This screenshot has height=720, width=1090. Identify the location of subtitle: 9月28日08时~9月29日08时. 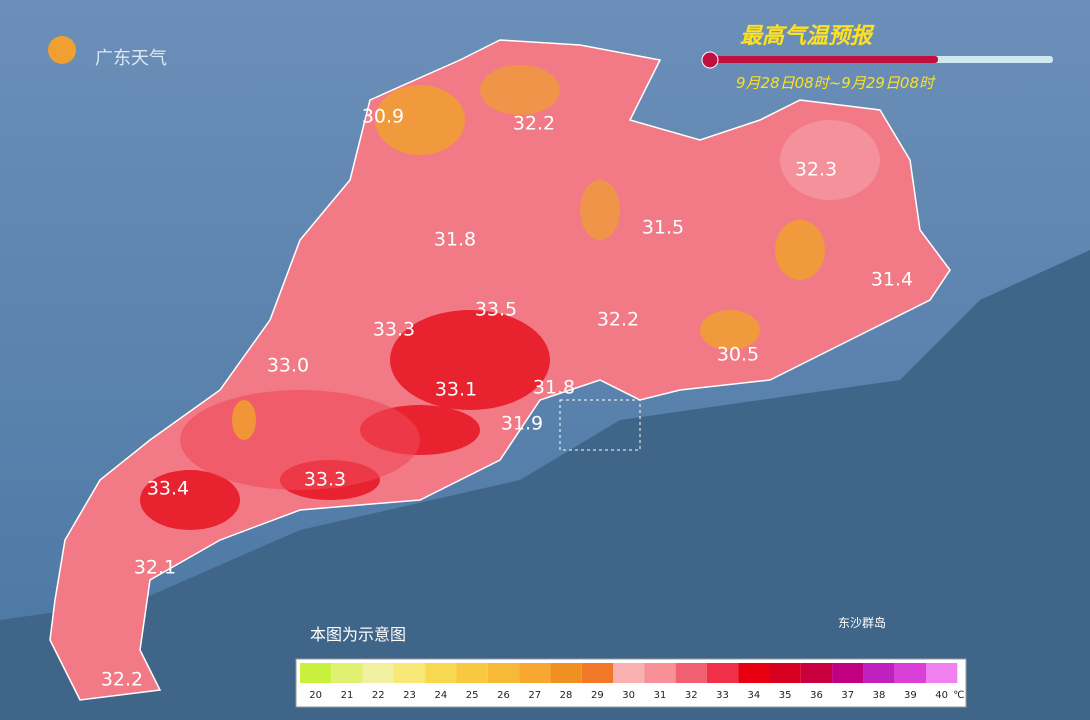
(836, 83).